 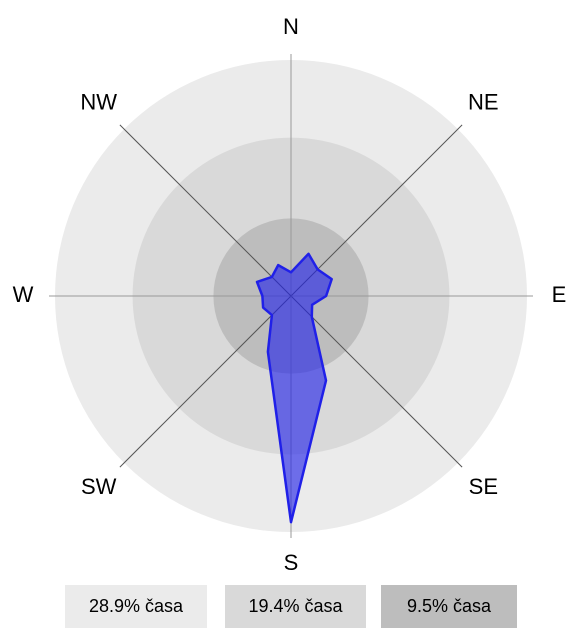 I want to click on direction-label: N, so click(x=291, y=26).